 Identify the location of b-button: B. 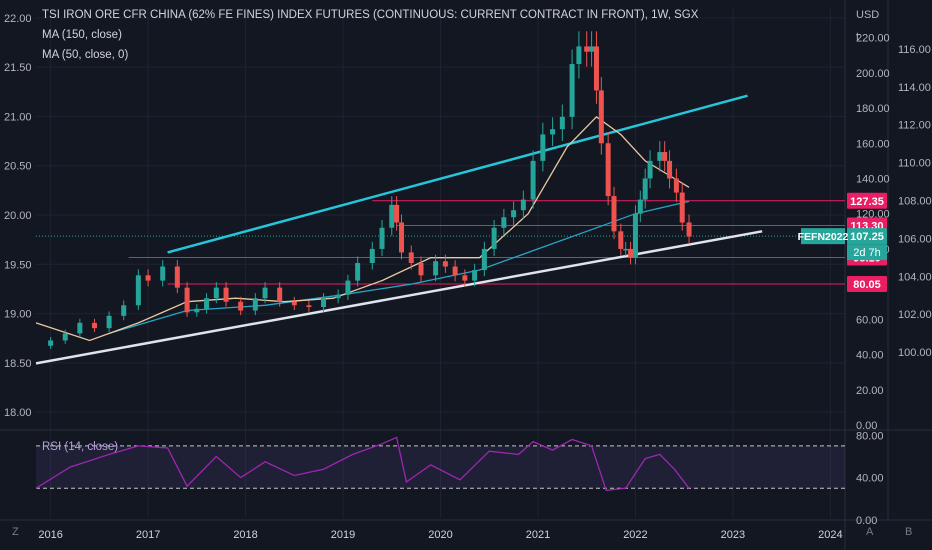
(909, 532).